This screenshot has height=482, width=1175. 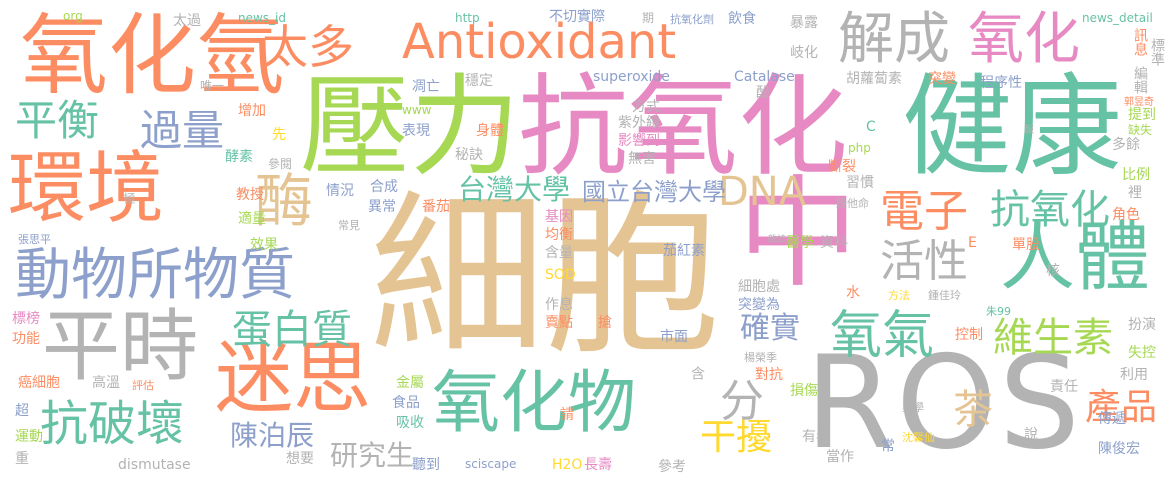 I want to click on word-jiankang: 健康, so click(x=1012, y=127).